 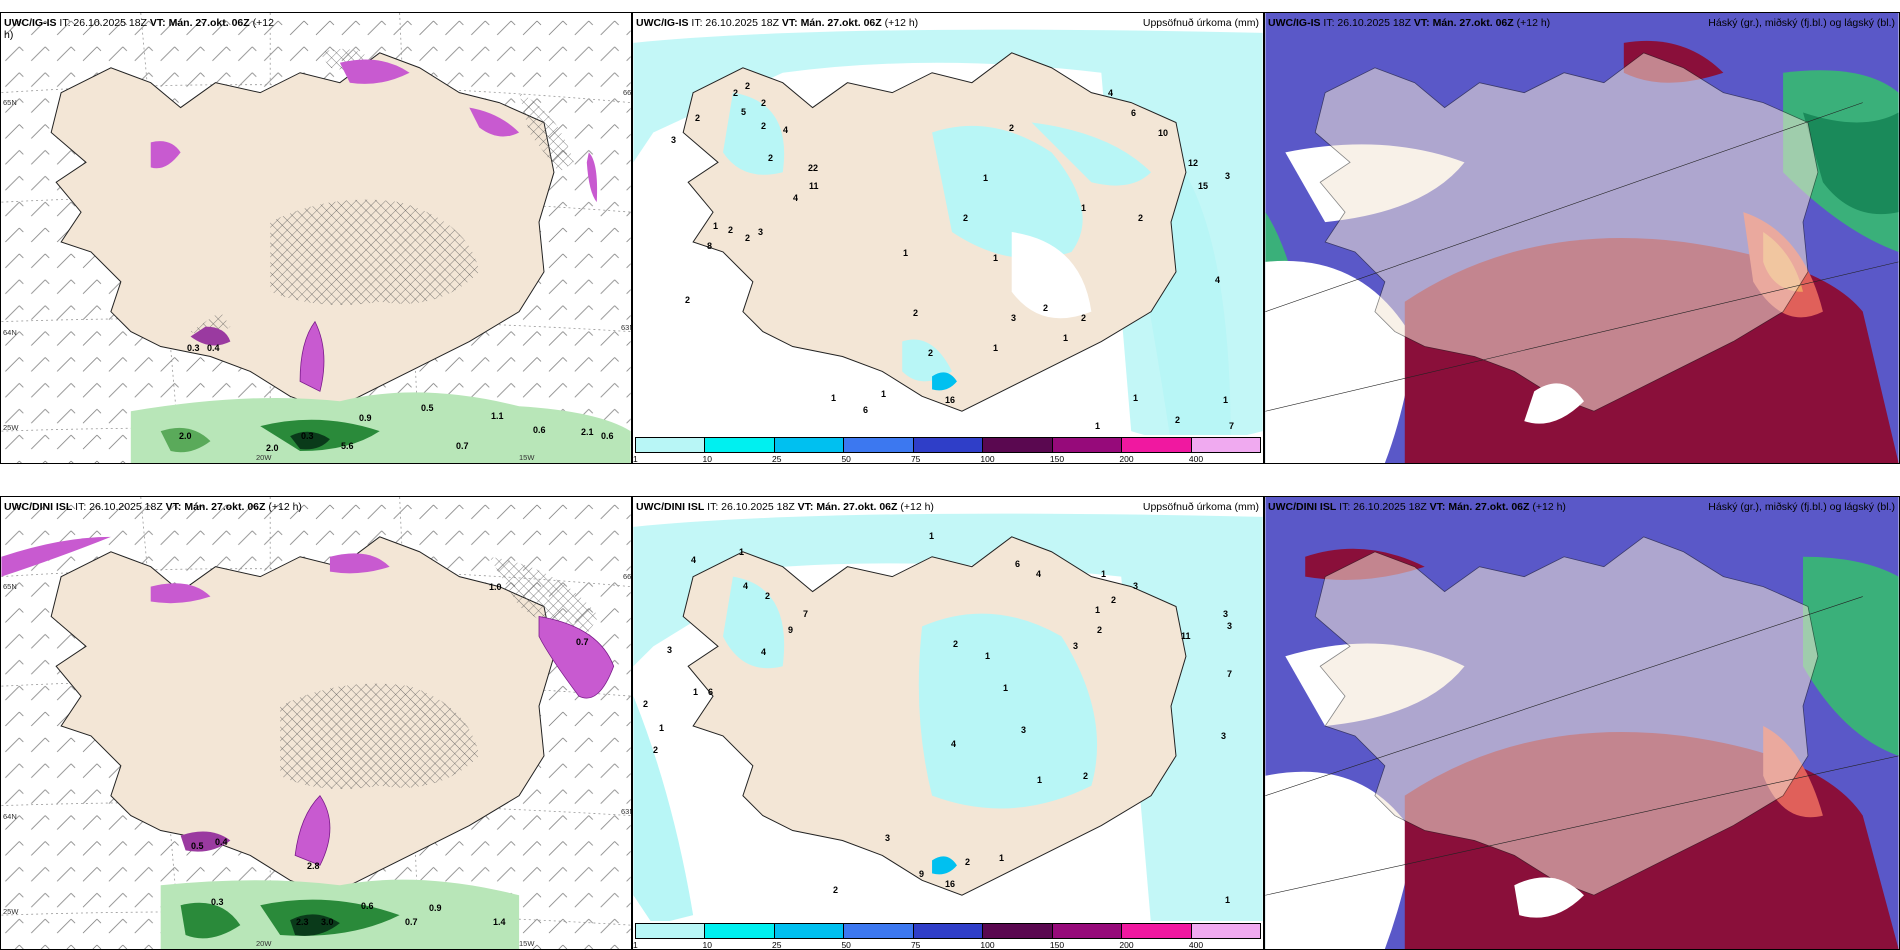 What do you see at coordinates (197, 846) in the screenshot?
I see `map-value: 0.5` at bounding box center [197, 846].